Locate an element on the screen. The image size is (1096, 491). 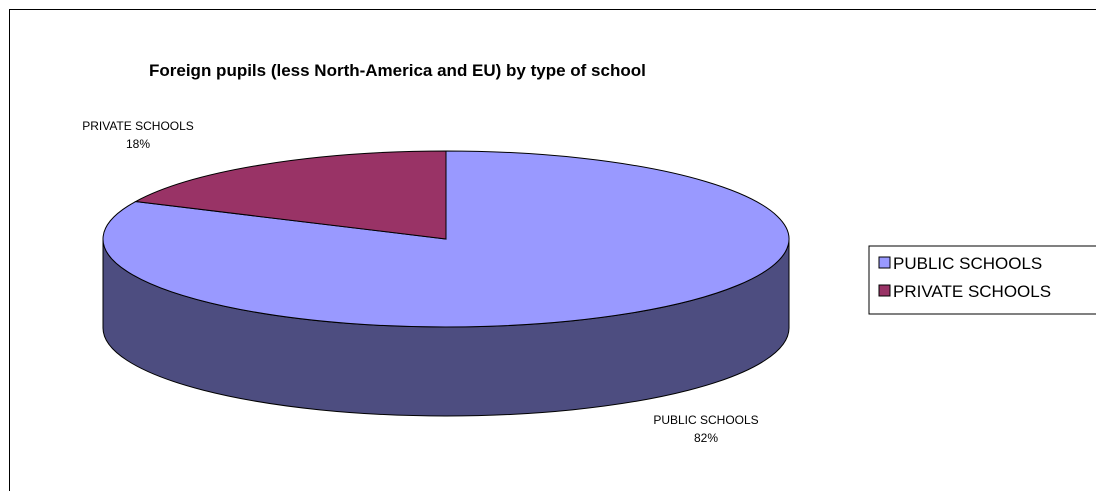
data-label-value-private-schools: 18% is located at coordinates (138, 144).